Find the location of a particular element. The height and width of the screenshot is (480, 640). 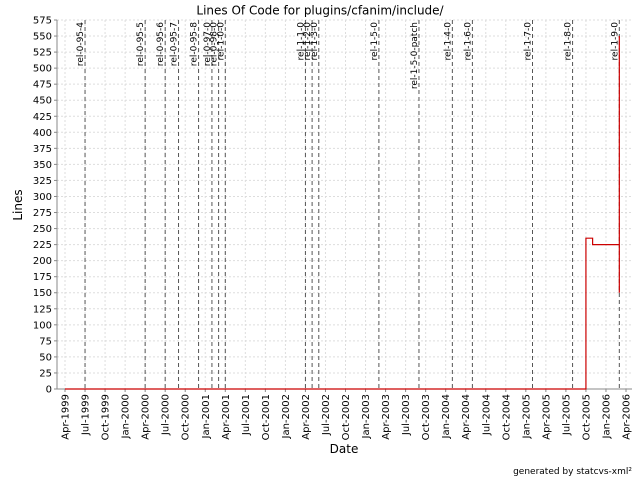

release-label: rel-0-98-0 is located at coordinates (215, 44).